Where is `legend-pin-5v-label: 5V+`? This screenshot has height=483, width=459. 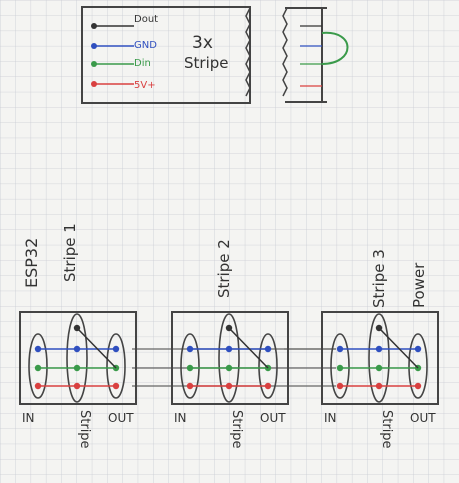
legend-pin-5v-label: 5V+ is located at coordinates (145, 85).